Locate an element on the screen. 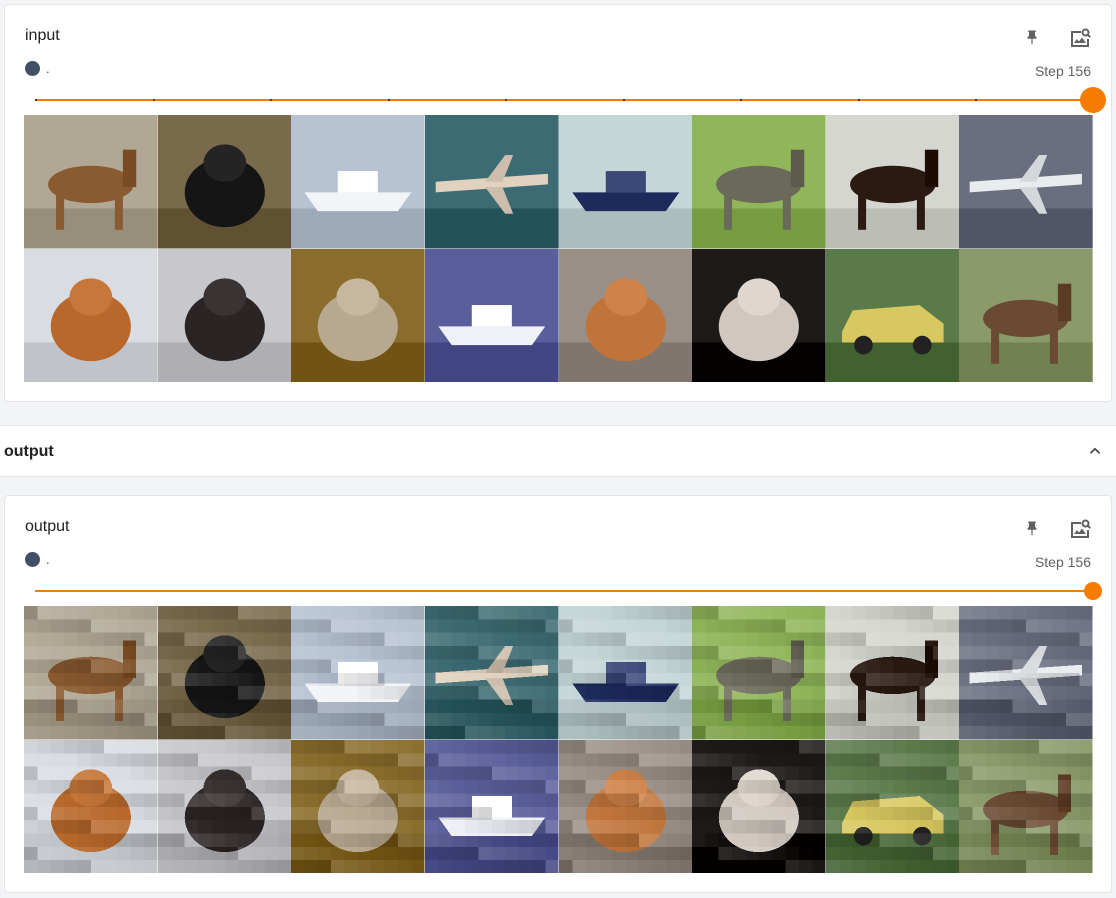 This screenshot has height=898, width=1116. chevron-up-icon is located at coordinates (1095, 451).